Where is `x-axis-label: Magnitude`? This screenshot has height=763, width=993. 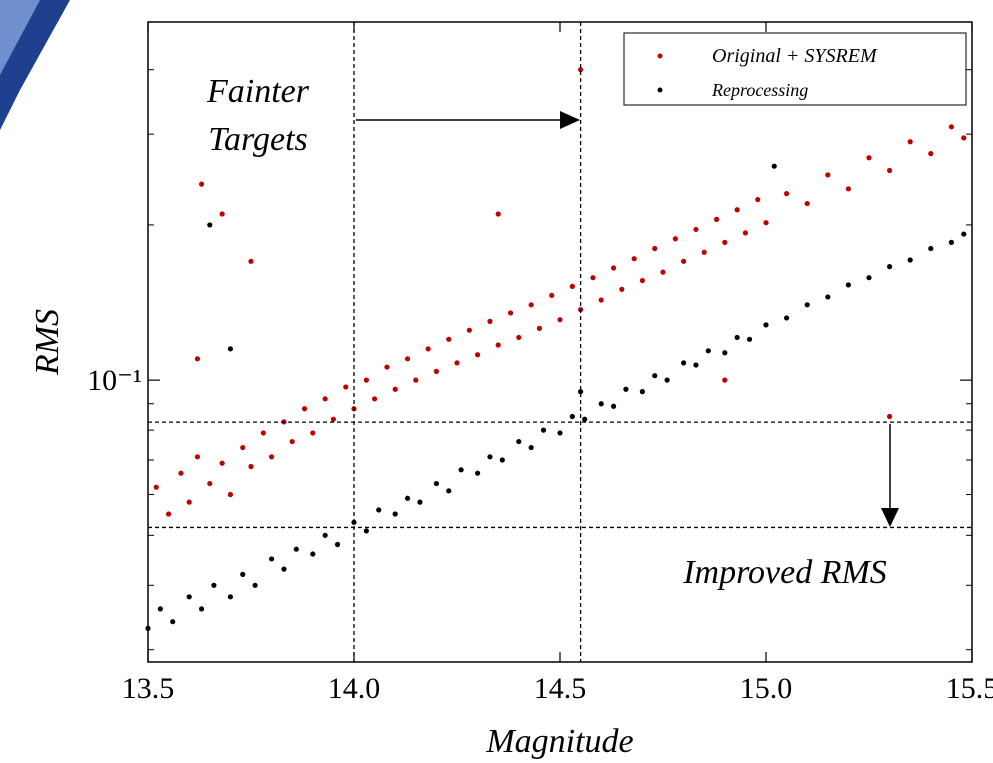 x-axis-label: Magnitude is located at coordinates (559, 741).